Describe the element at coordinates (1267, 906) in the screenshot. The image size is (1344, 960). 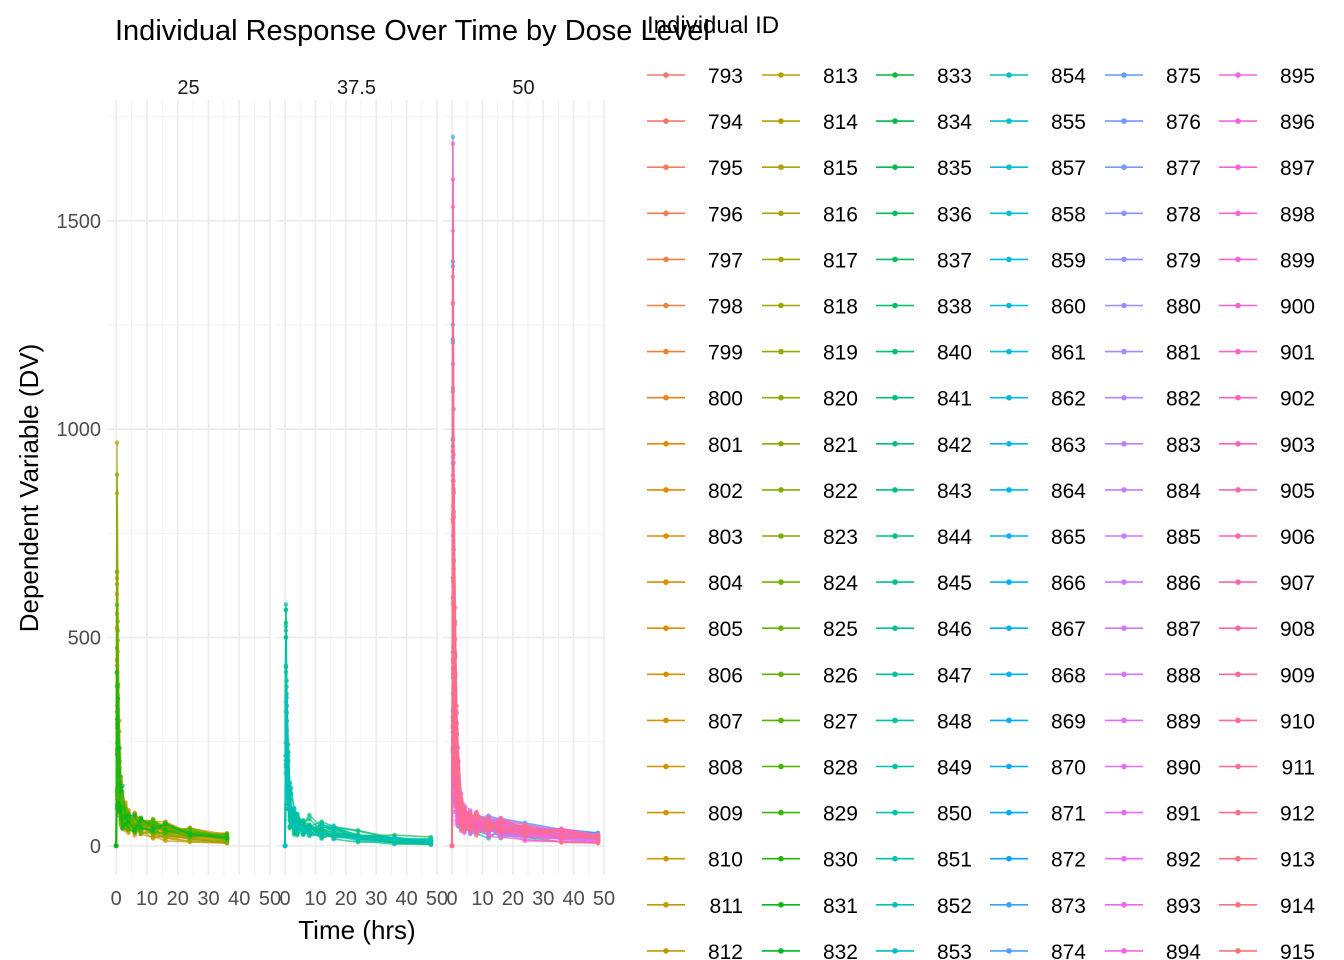
I see `legend-item: 914` at that location.